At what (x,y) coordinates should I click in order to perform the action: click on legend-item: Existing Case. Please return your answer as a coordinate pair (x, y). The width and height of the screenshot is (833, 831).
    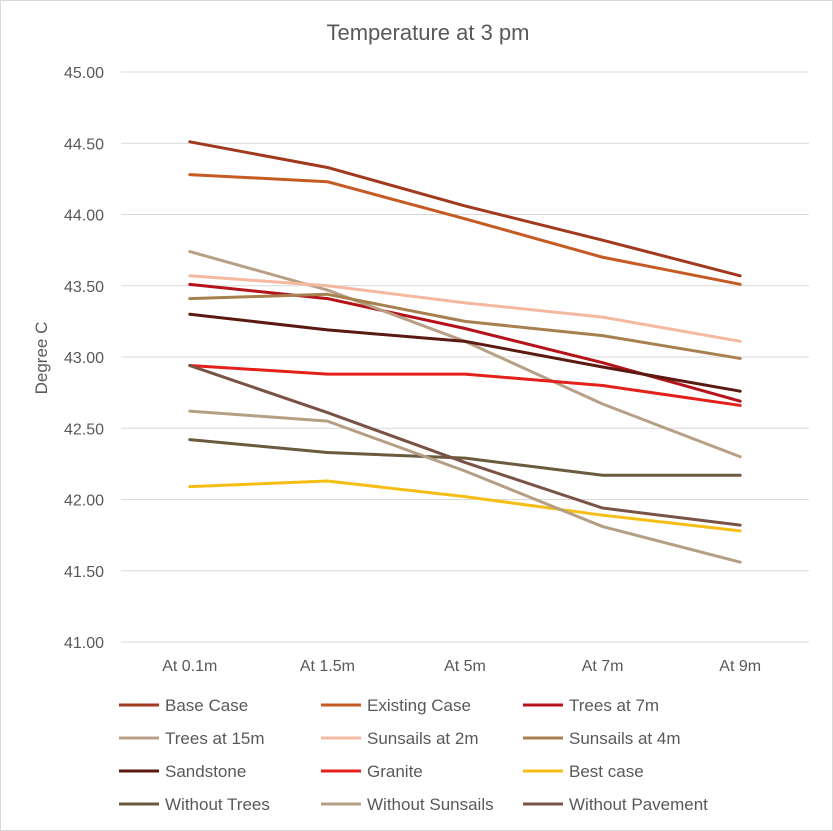
    Looking at the image, I should click on (396, 705).